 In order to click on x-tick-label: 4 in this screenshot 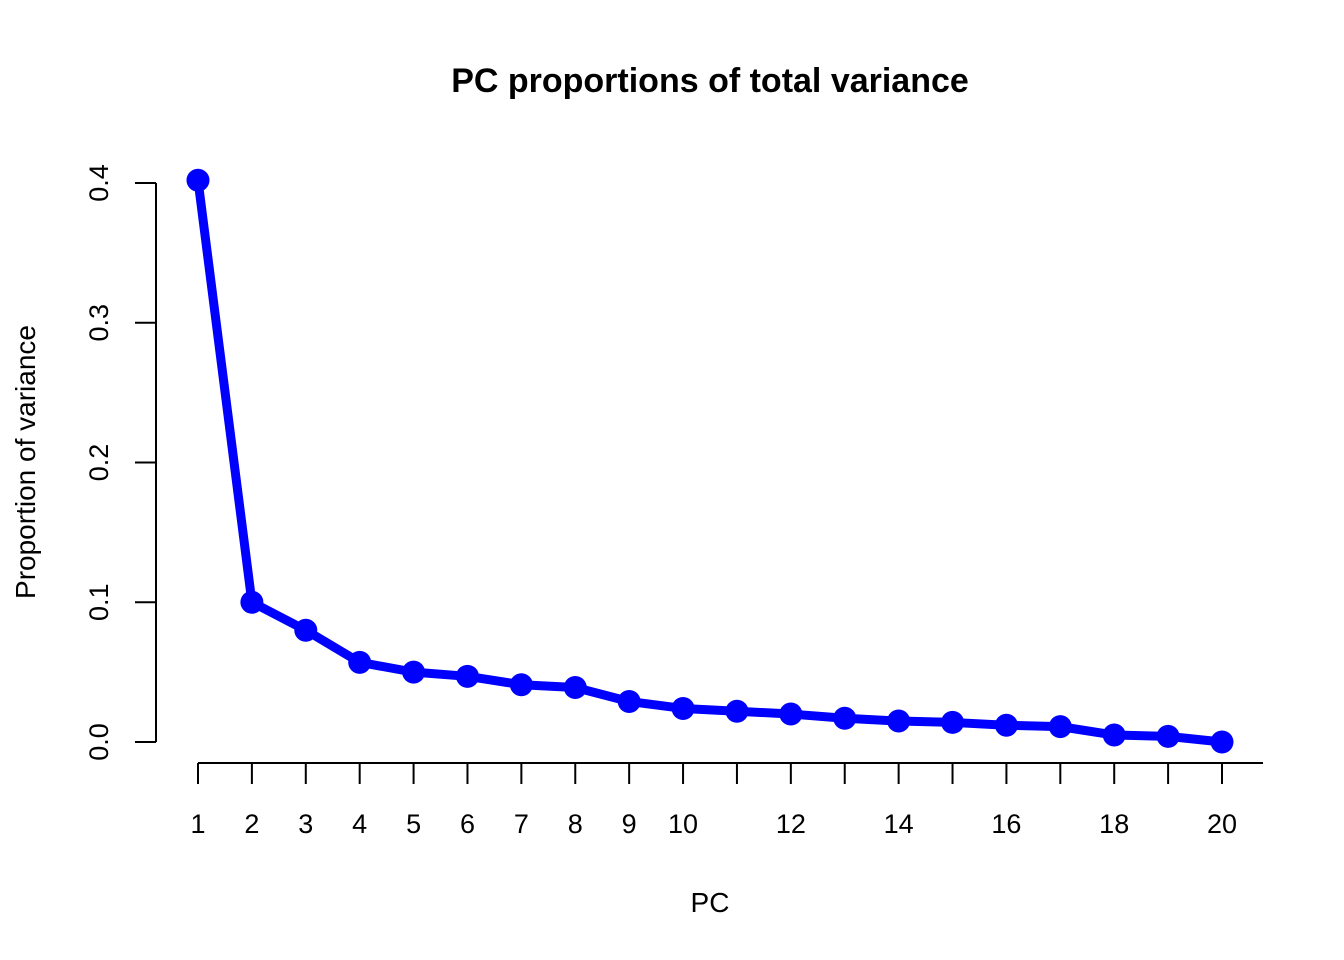, I will do `click(359, 824)`.